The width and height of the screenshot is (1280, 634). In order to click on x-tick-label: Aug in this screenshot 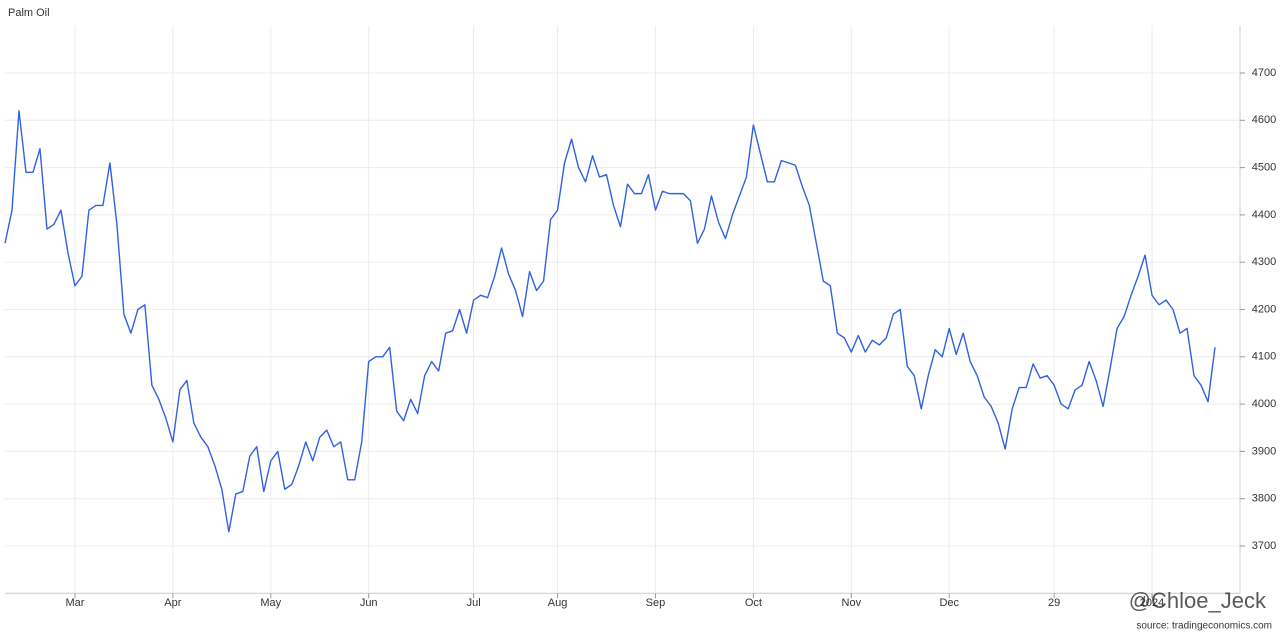, I will do `click(558, 603)`.